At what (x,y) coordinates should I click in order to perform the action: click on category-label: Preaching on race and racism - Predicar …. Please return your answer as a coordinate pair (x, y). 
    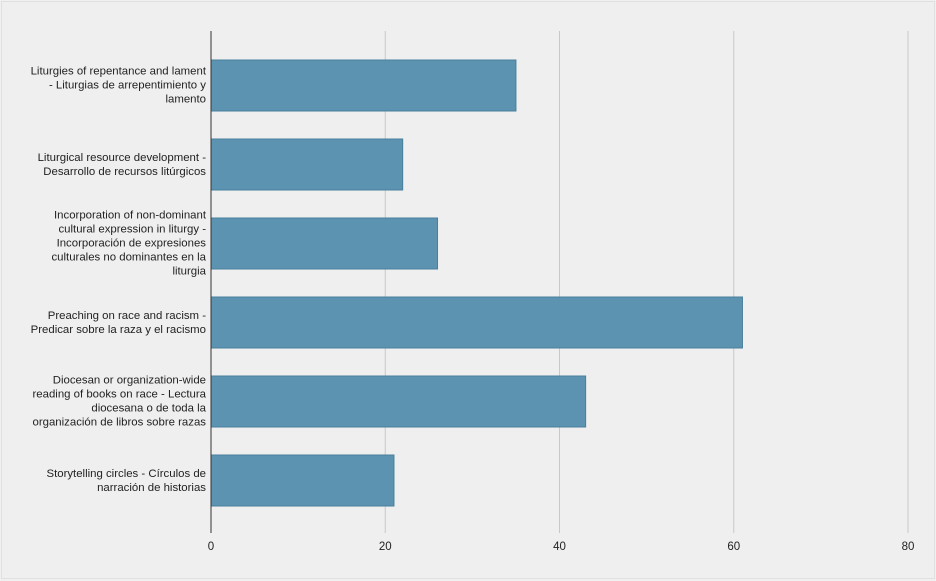
    Looking at the image, I should click on (118, 322).